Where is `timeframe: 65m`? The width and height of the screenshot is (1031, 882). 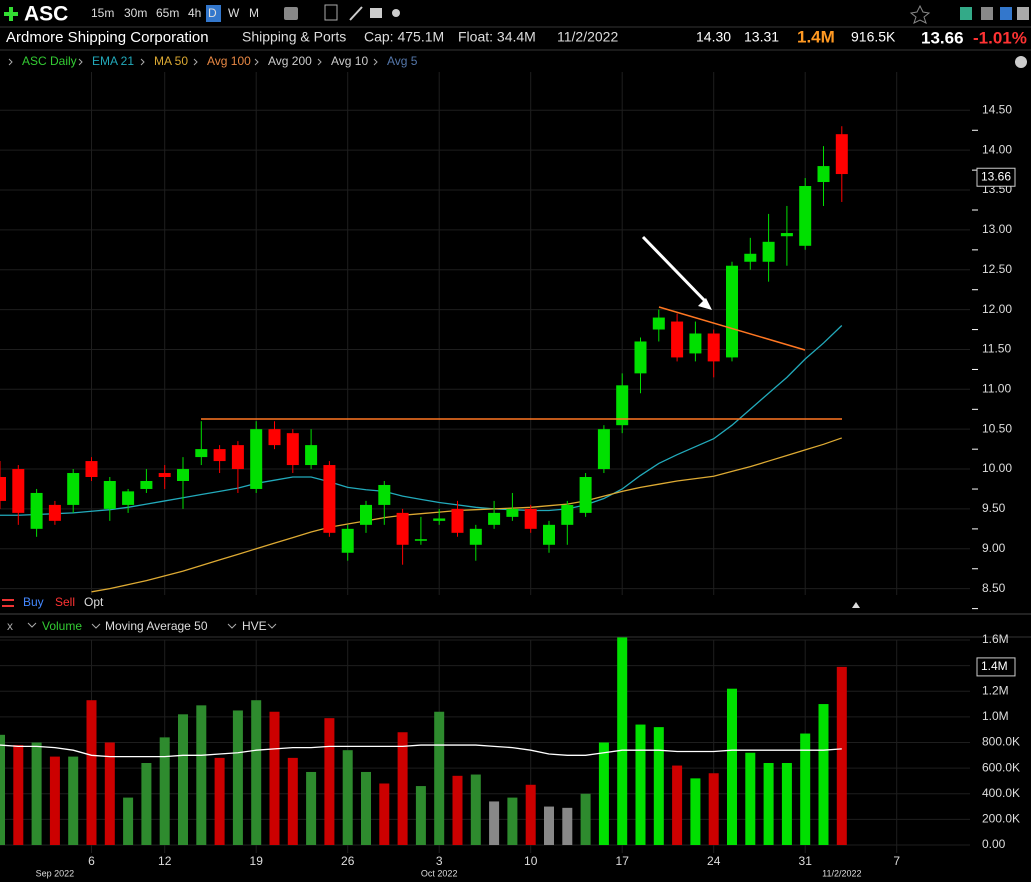
timeframe: 65m is located at coordinates (167, 13).